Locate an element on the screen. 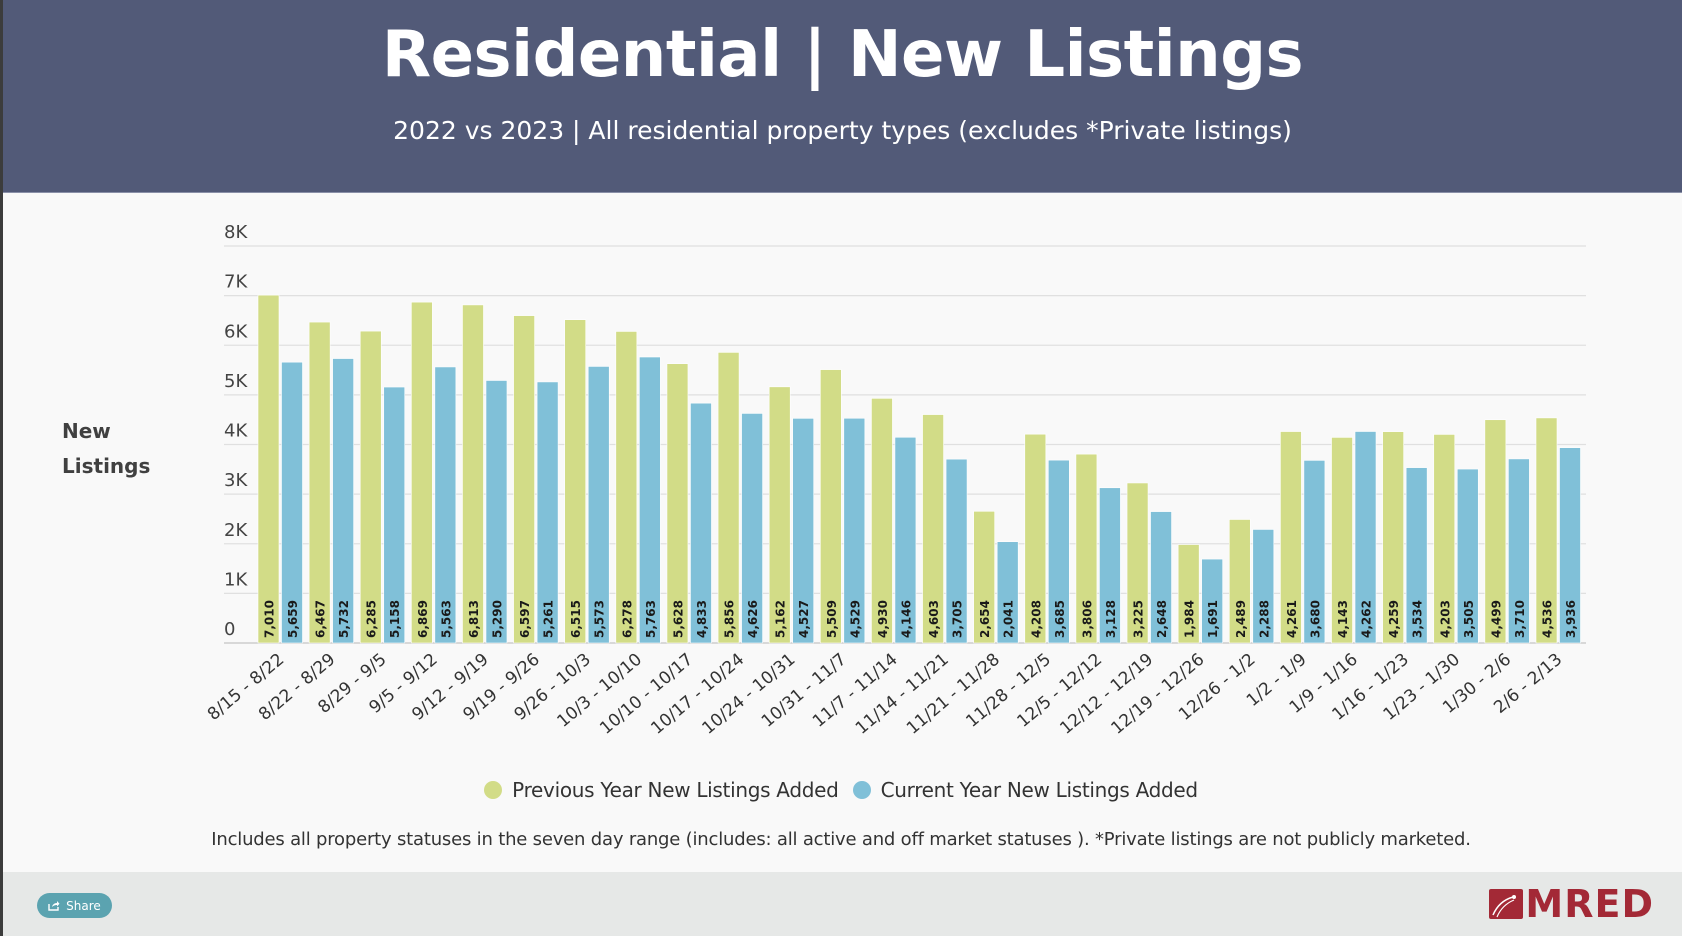 This screenshot has height=936, width=1682. y-axis-ticks: 0 1K 2K 3K 4K 5K 6K 7K 8K is located at coordinates (236, 431).